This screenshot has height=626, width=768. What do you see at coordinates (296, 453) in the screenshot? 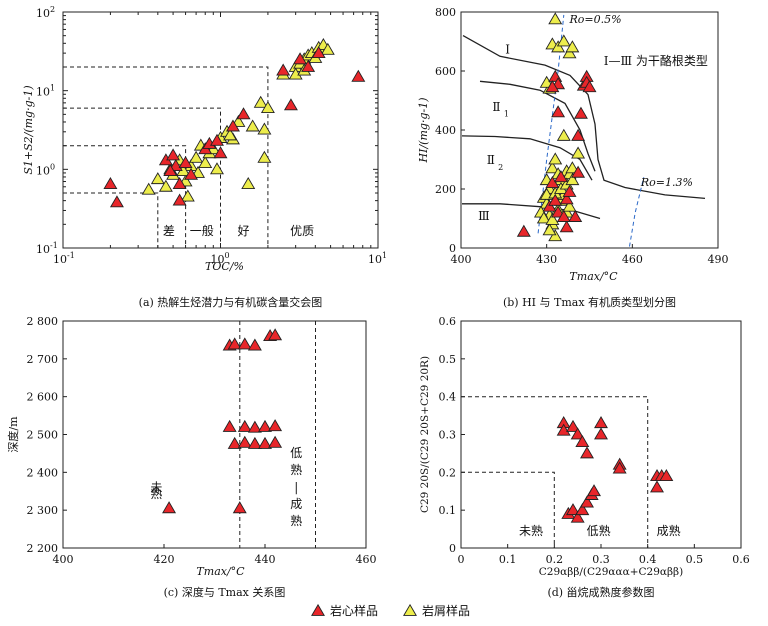
I see `low-mature-label: 低` at bounding box center [296, 453].